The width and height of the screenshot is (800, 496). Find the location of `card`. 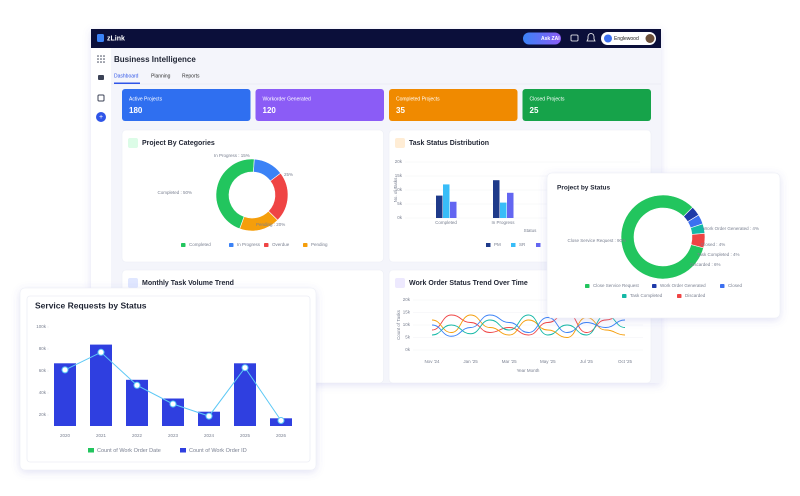

card is located at coordinates (252, 196).